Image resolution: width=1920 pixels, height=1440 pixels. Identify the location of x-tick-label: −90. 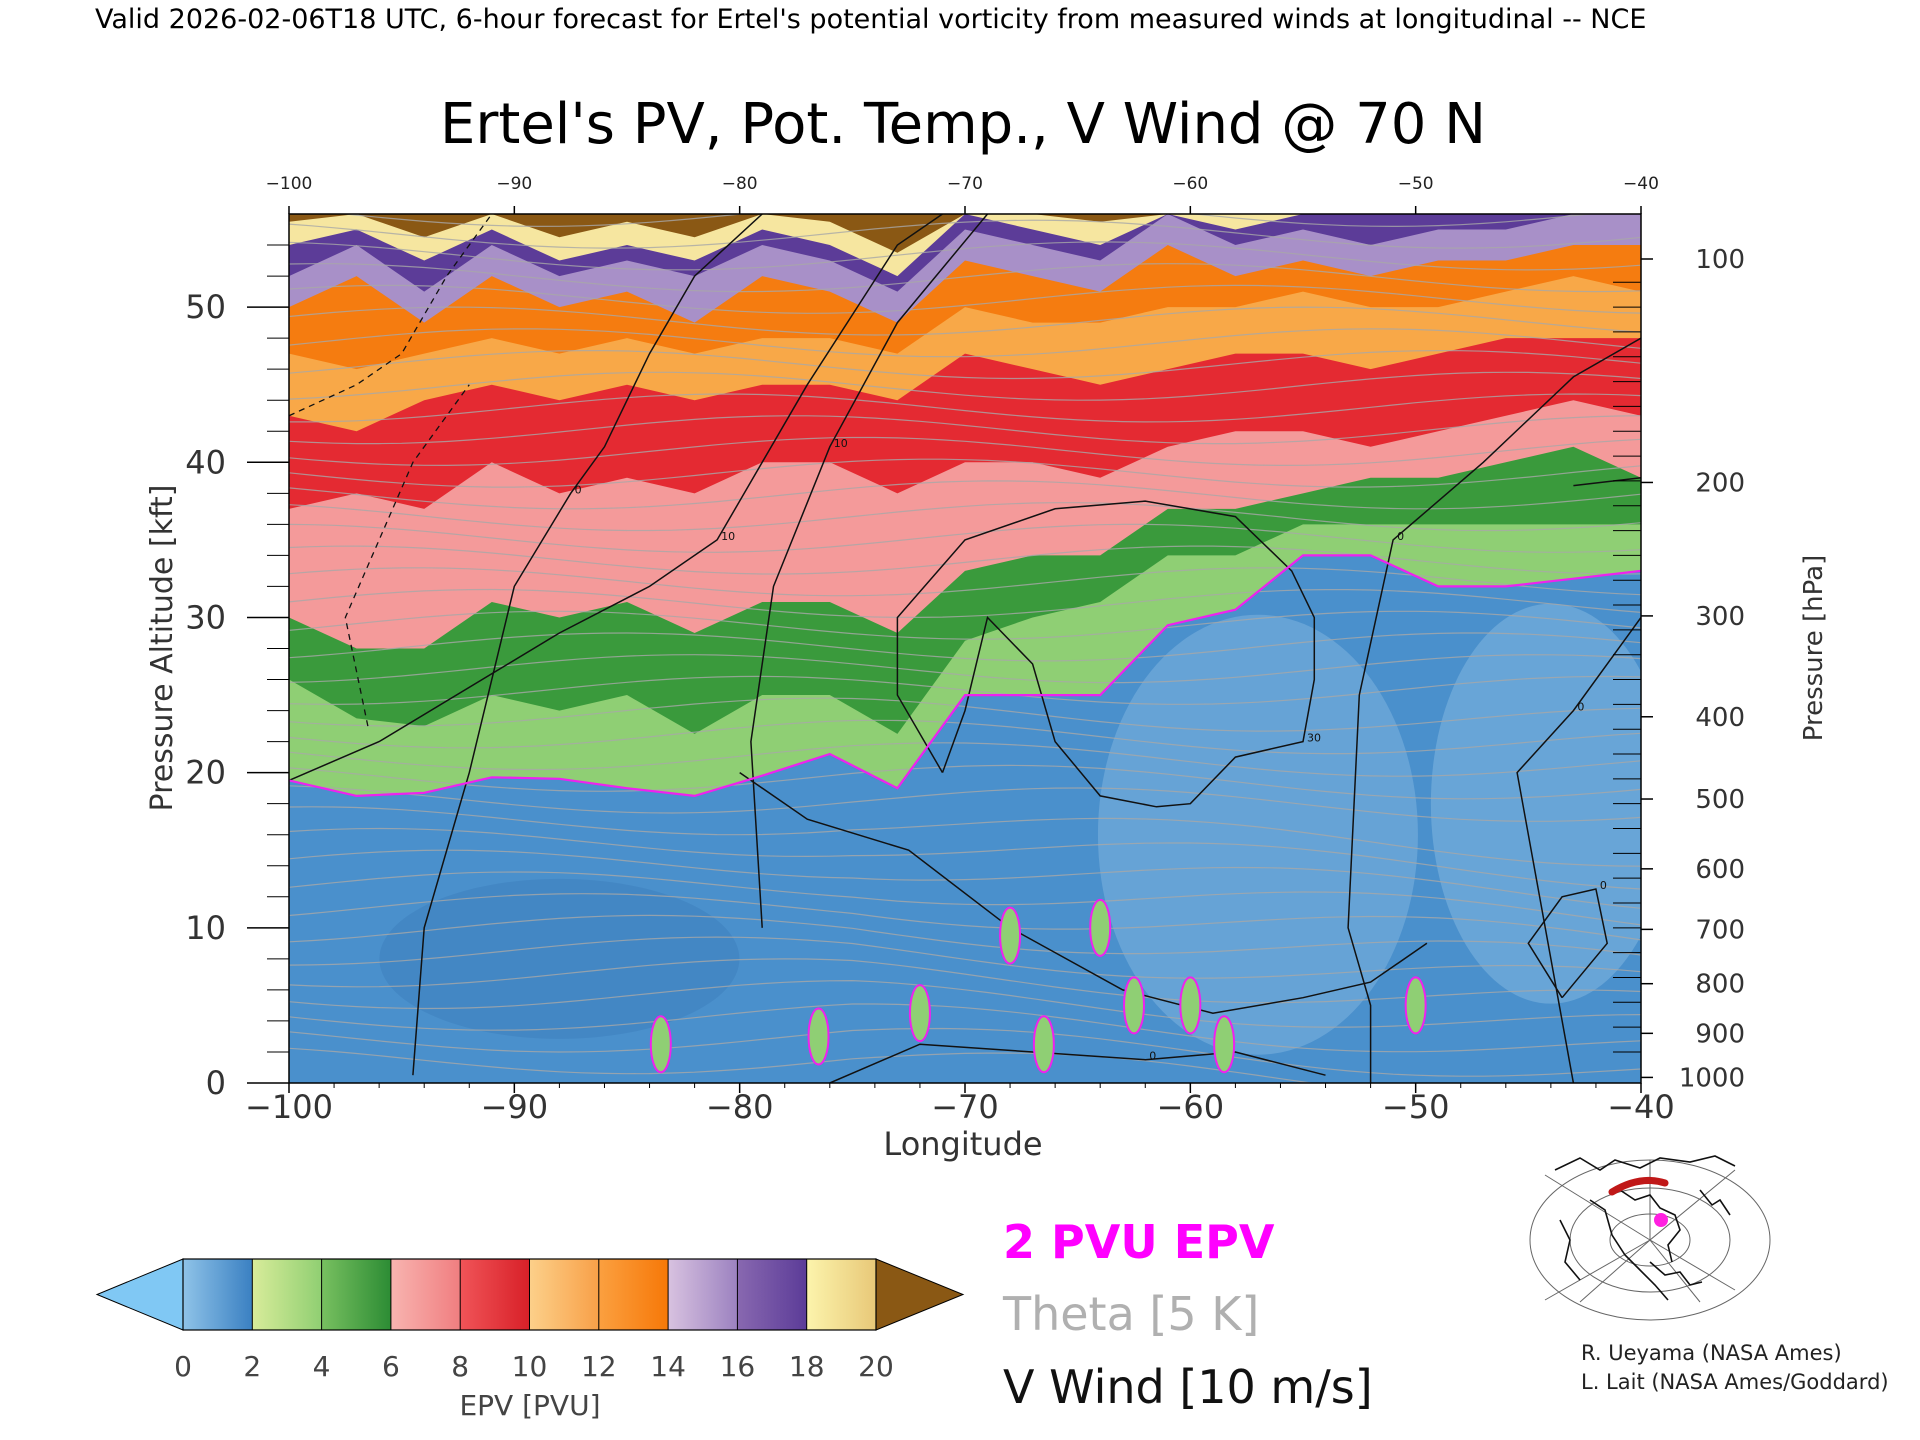
(515, 1107).